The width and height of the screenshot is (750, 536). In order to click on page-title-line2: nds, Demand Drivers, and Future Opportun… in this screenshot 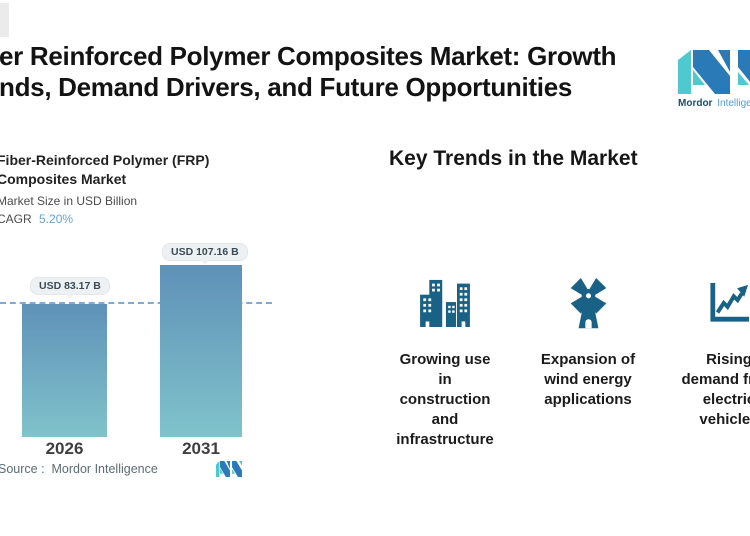, I will do `click(286, 87)`.